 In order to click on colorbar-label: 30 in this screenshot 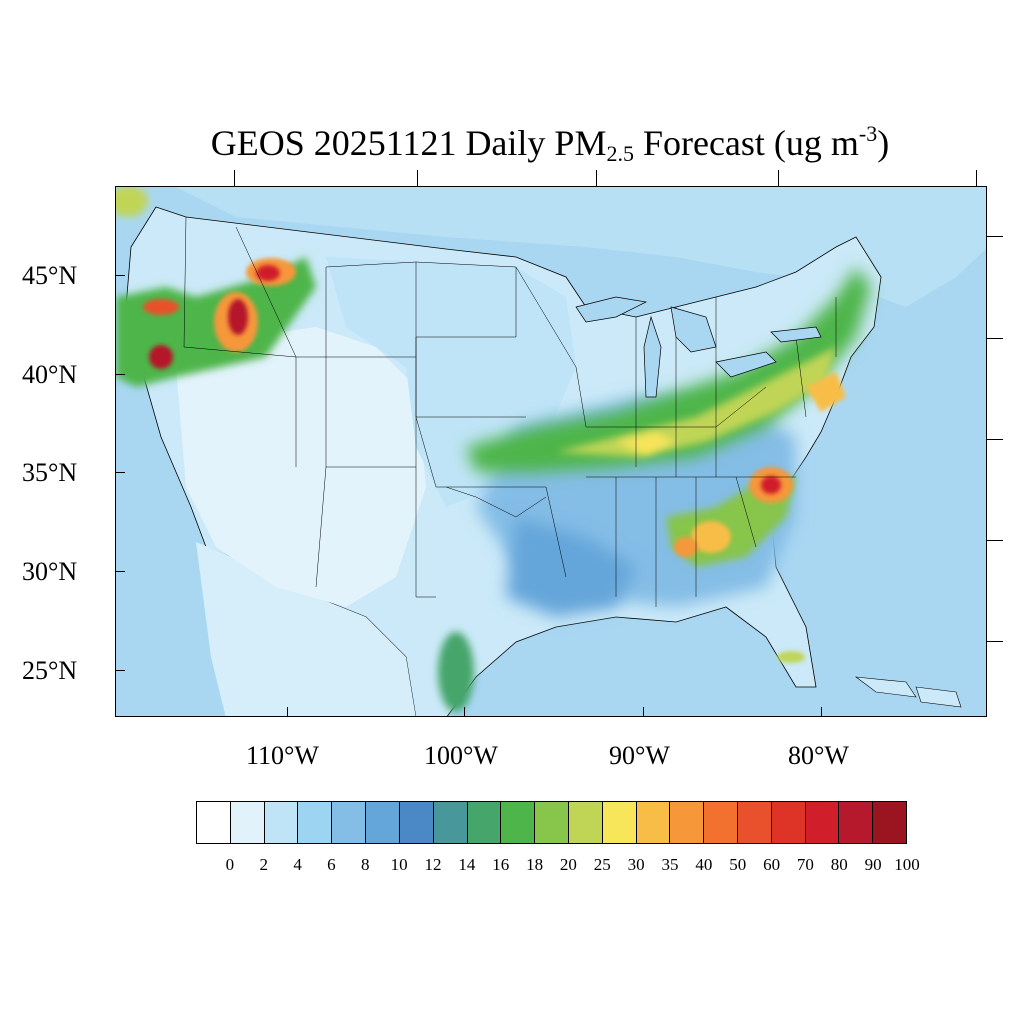, I will do `click(636, 864)`.